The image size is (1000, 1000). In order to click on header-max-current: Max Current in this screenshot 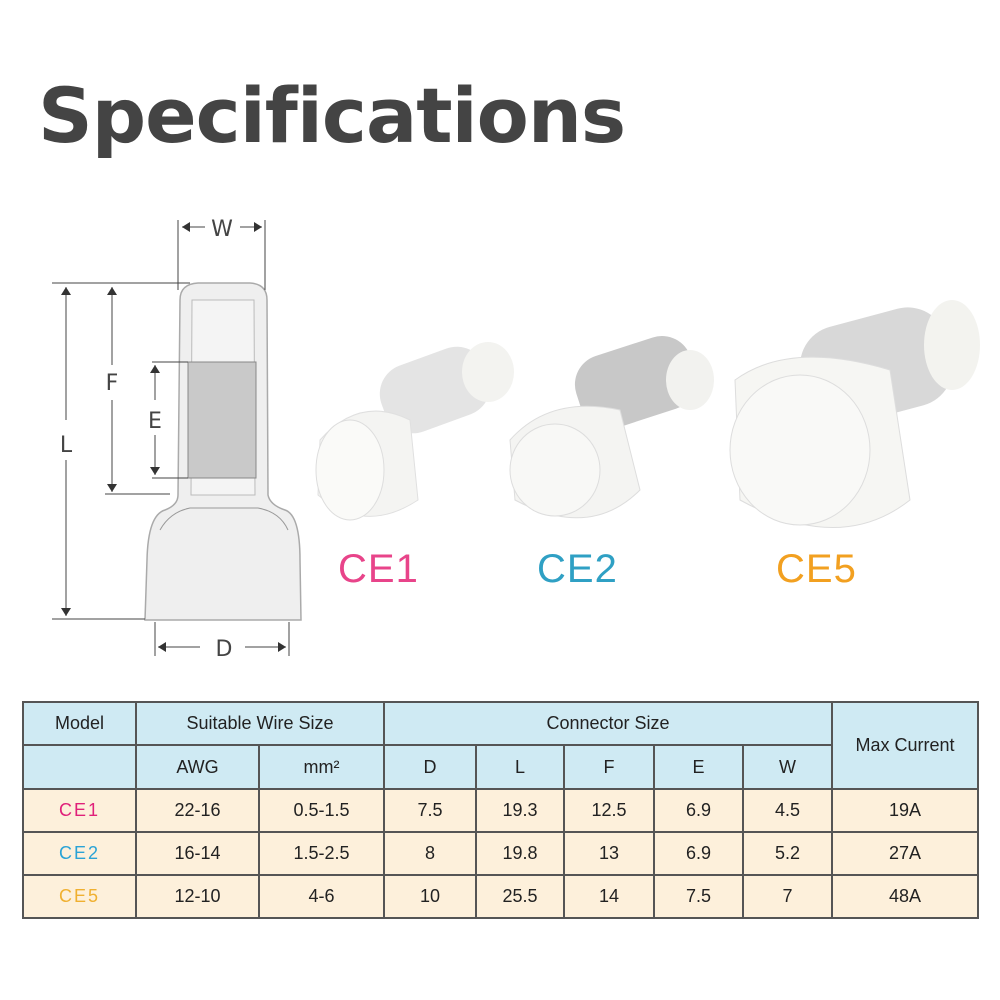, I will do `click(905, 745)`.